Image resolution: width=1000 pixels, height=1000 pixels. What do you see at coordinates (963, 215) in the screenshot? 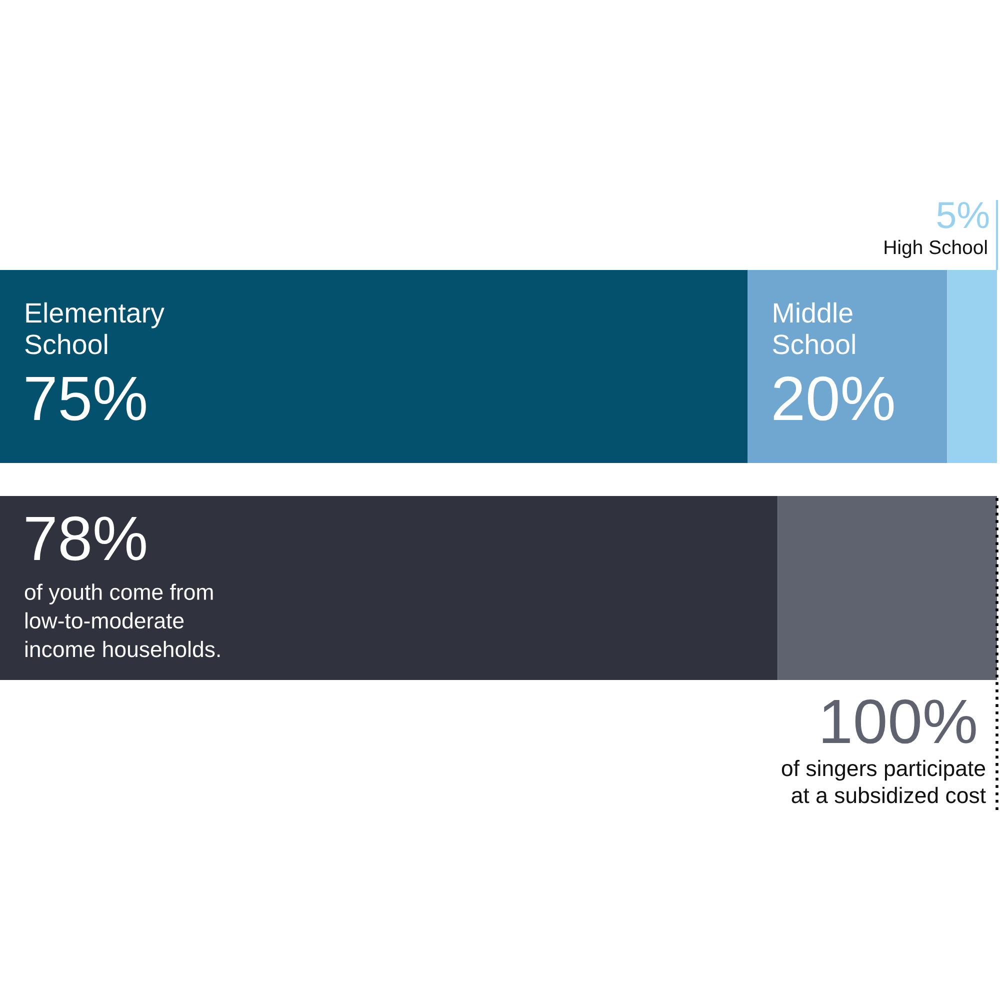
I see `data-label: 5%` at bounding box center [963, 215].